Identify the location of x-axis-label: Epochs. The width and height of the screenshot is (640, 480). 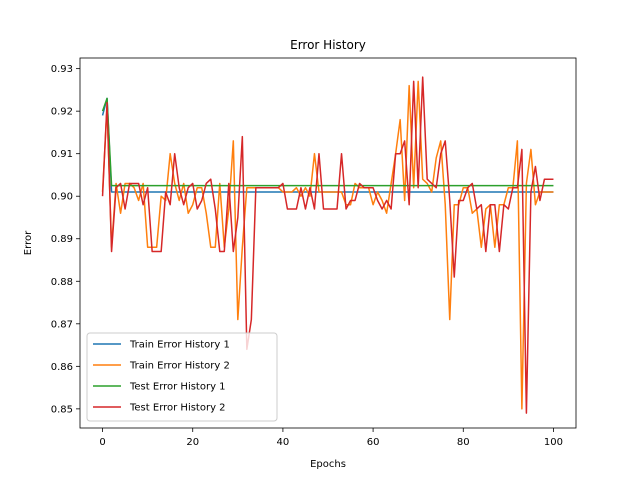
(328, 464).